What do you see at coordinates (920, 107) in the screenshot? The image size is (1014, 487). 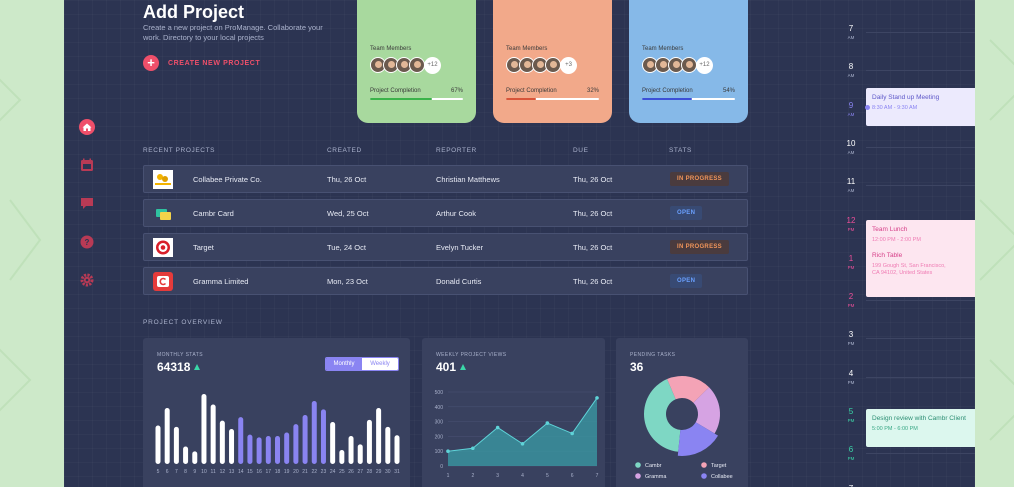 I see `calendar-event: Daily Stand up Meeting 8:30 AM - 9:30 AM` at bounding box center [920, 107].